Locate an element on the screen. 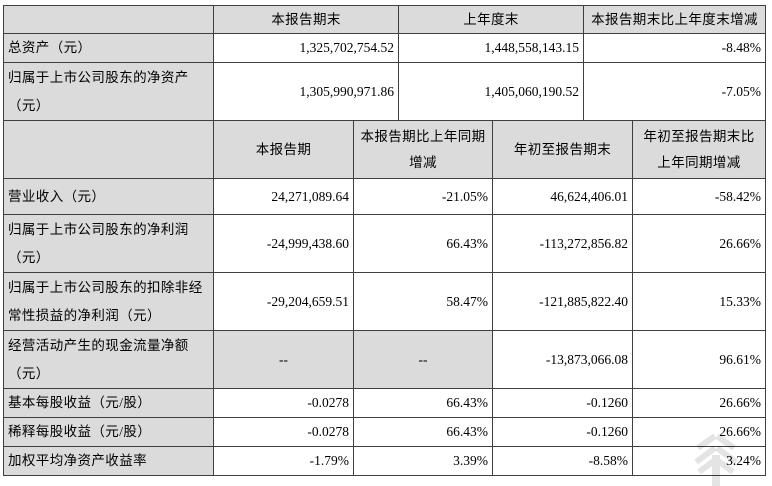  value-cell: -113,272,856.82 is located at coordinates (562, 243).